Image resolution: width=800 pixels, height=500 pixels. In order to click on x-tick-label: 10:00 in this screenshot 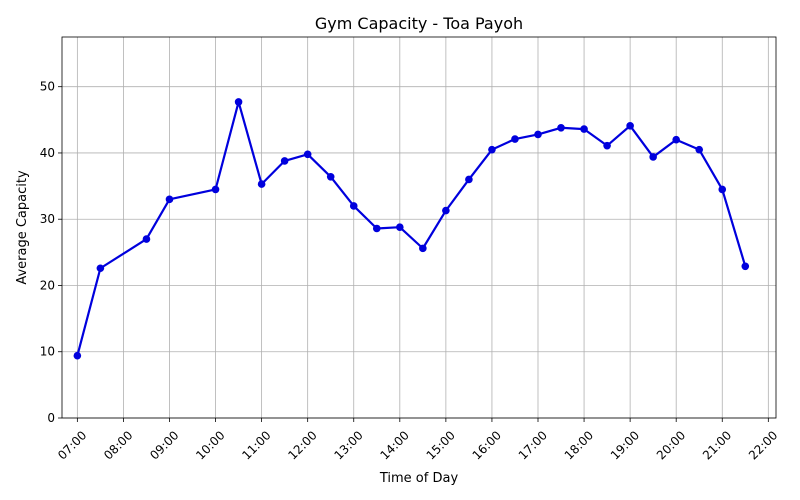, I will do `click(210, 445)`.